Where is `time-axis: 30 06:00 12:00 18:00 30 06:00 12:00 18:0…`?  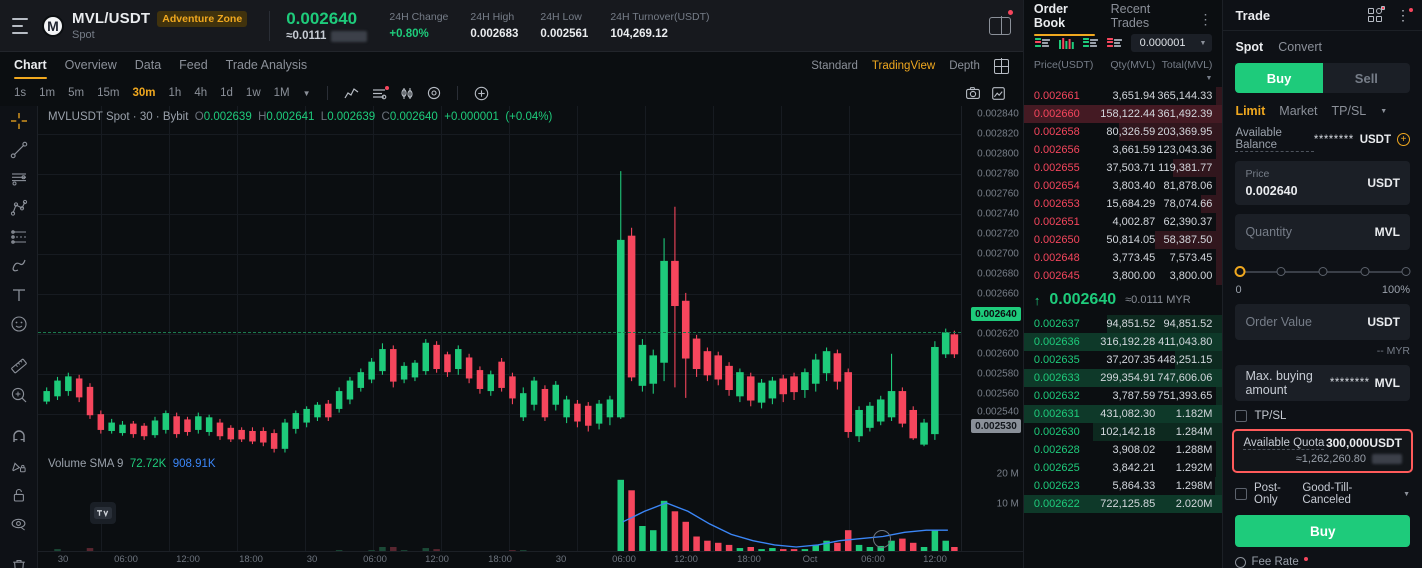 time-axis: 30 06:00 12:00 18:00 30 06:00 12:00 18:0… is located at coordinates (530, 559).